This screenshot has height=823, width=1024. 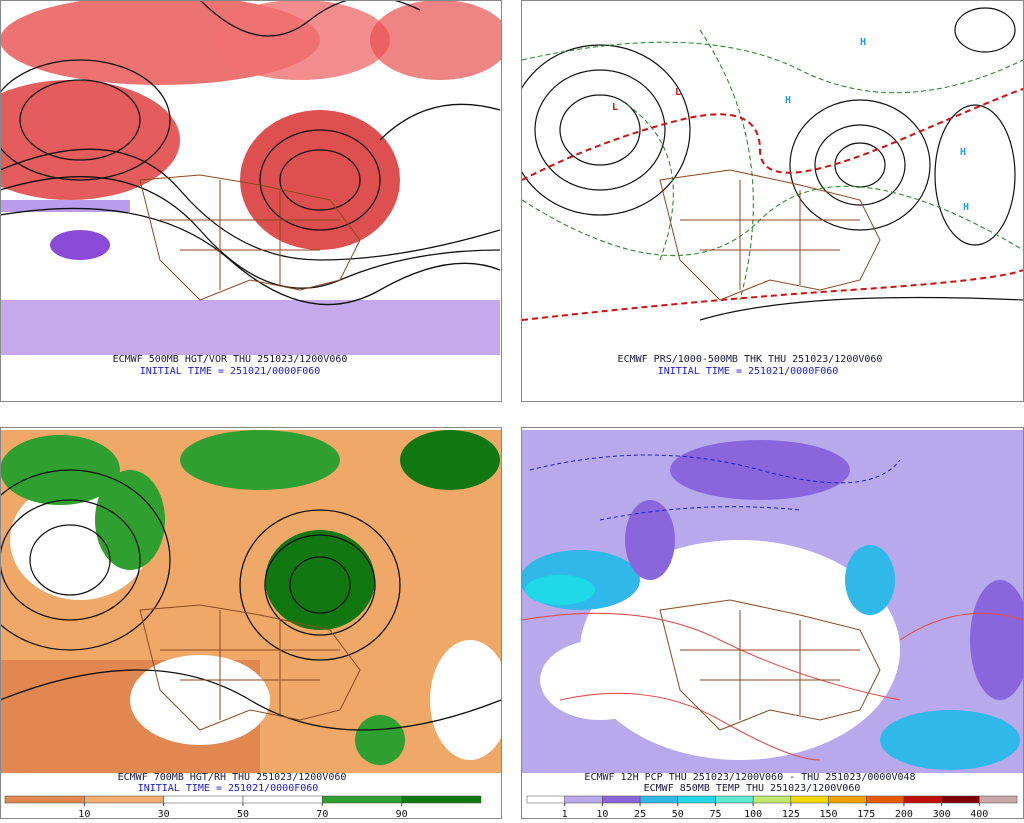 What do you see at coordinates (791, 814) in the screenshot?
I see `colorbar-label: 125` at bounding box center [791, 814].